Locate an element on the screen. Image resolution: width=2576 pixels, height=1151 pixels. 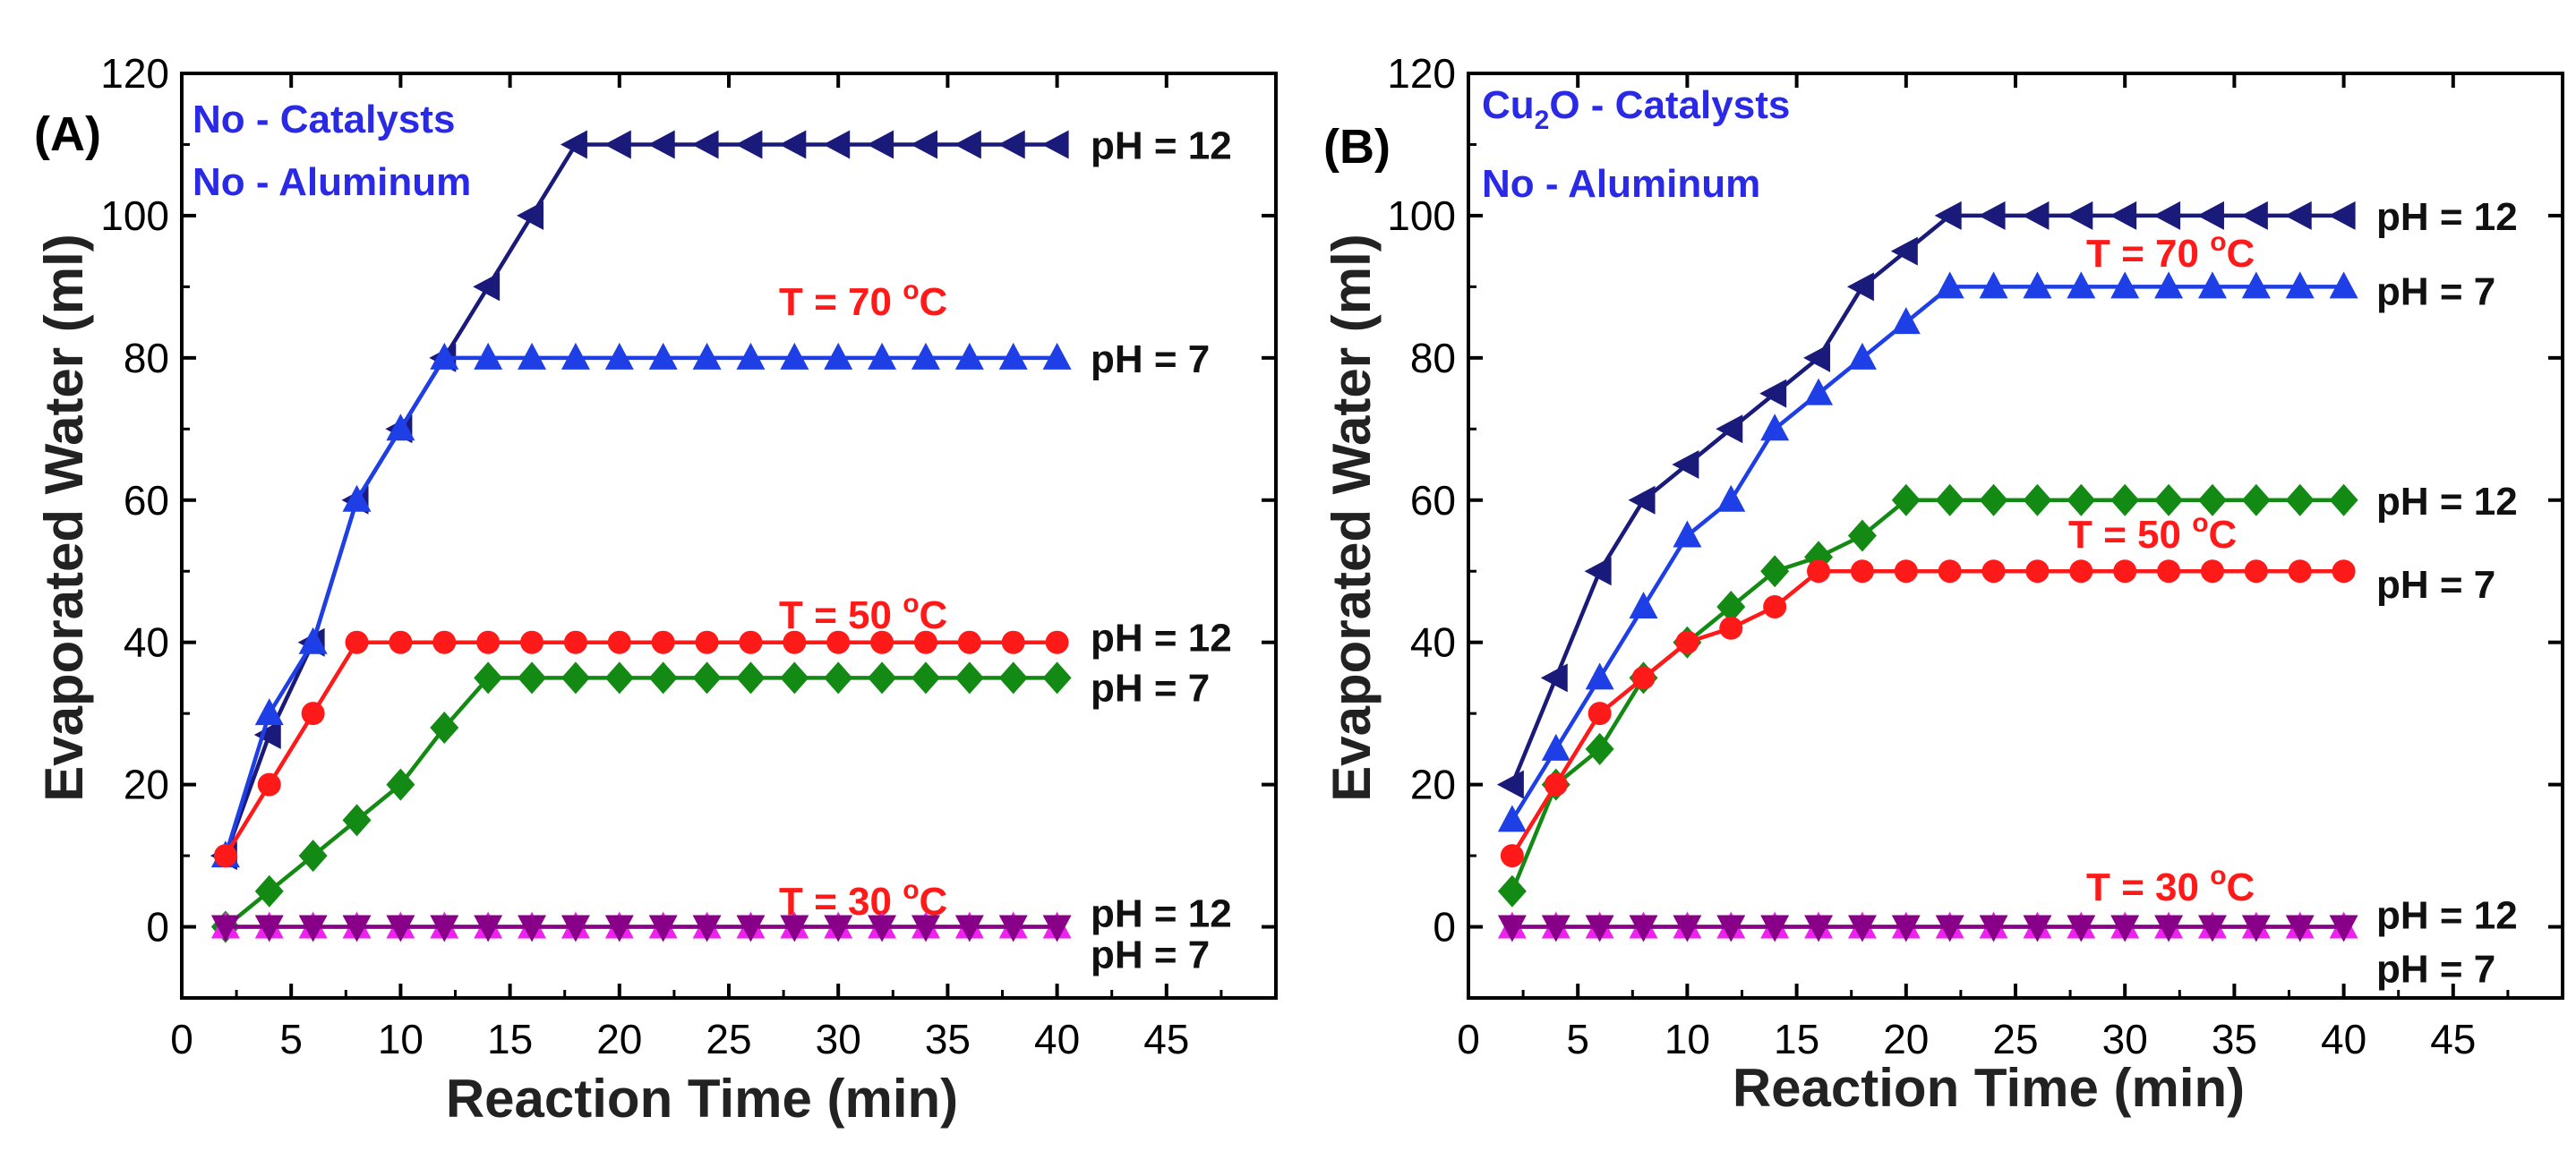
y-tick-label: 20 is located at coordinates (146, 785).